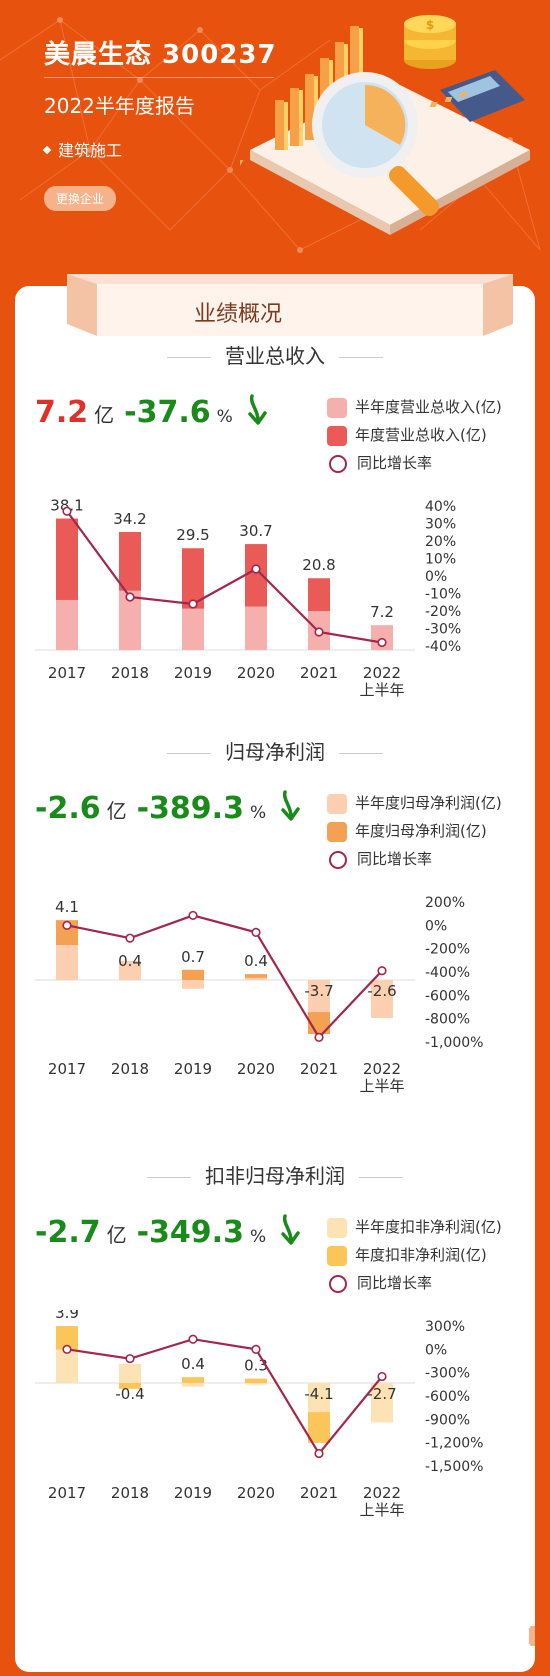 This screenshot has height=1676, width=550. What do you see at coordinates (447, 1420) in the screenshot?
I see `y2-tick-label: -900%` at bounding box center [447, 1420].